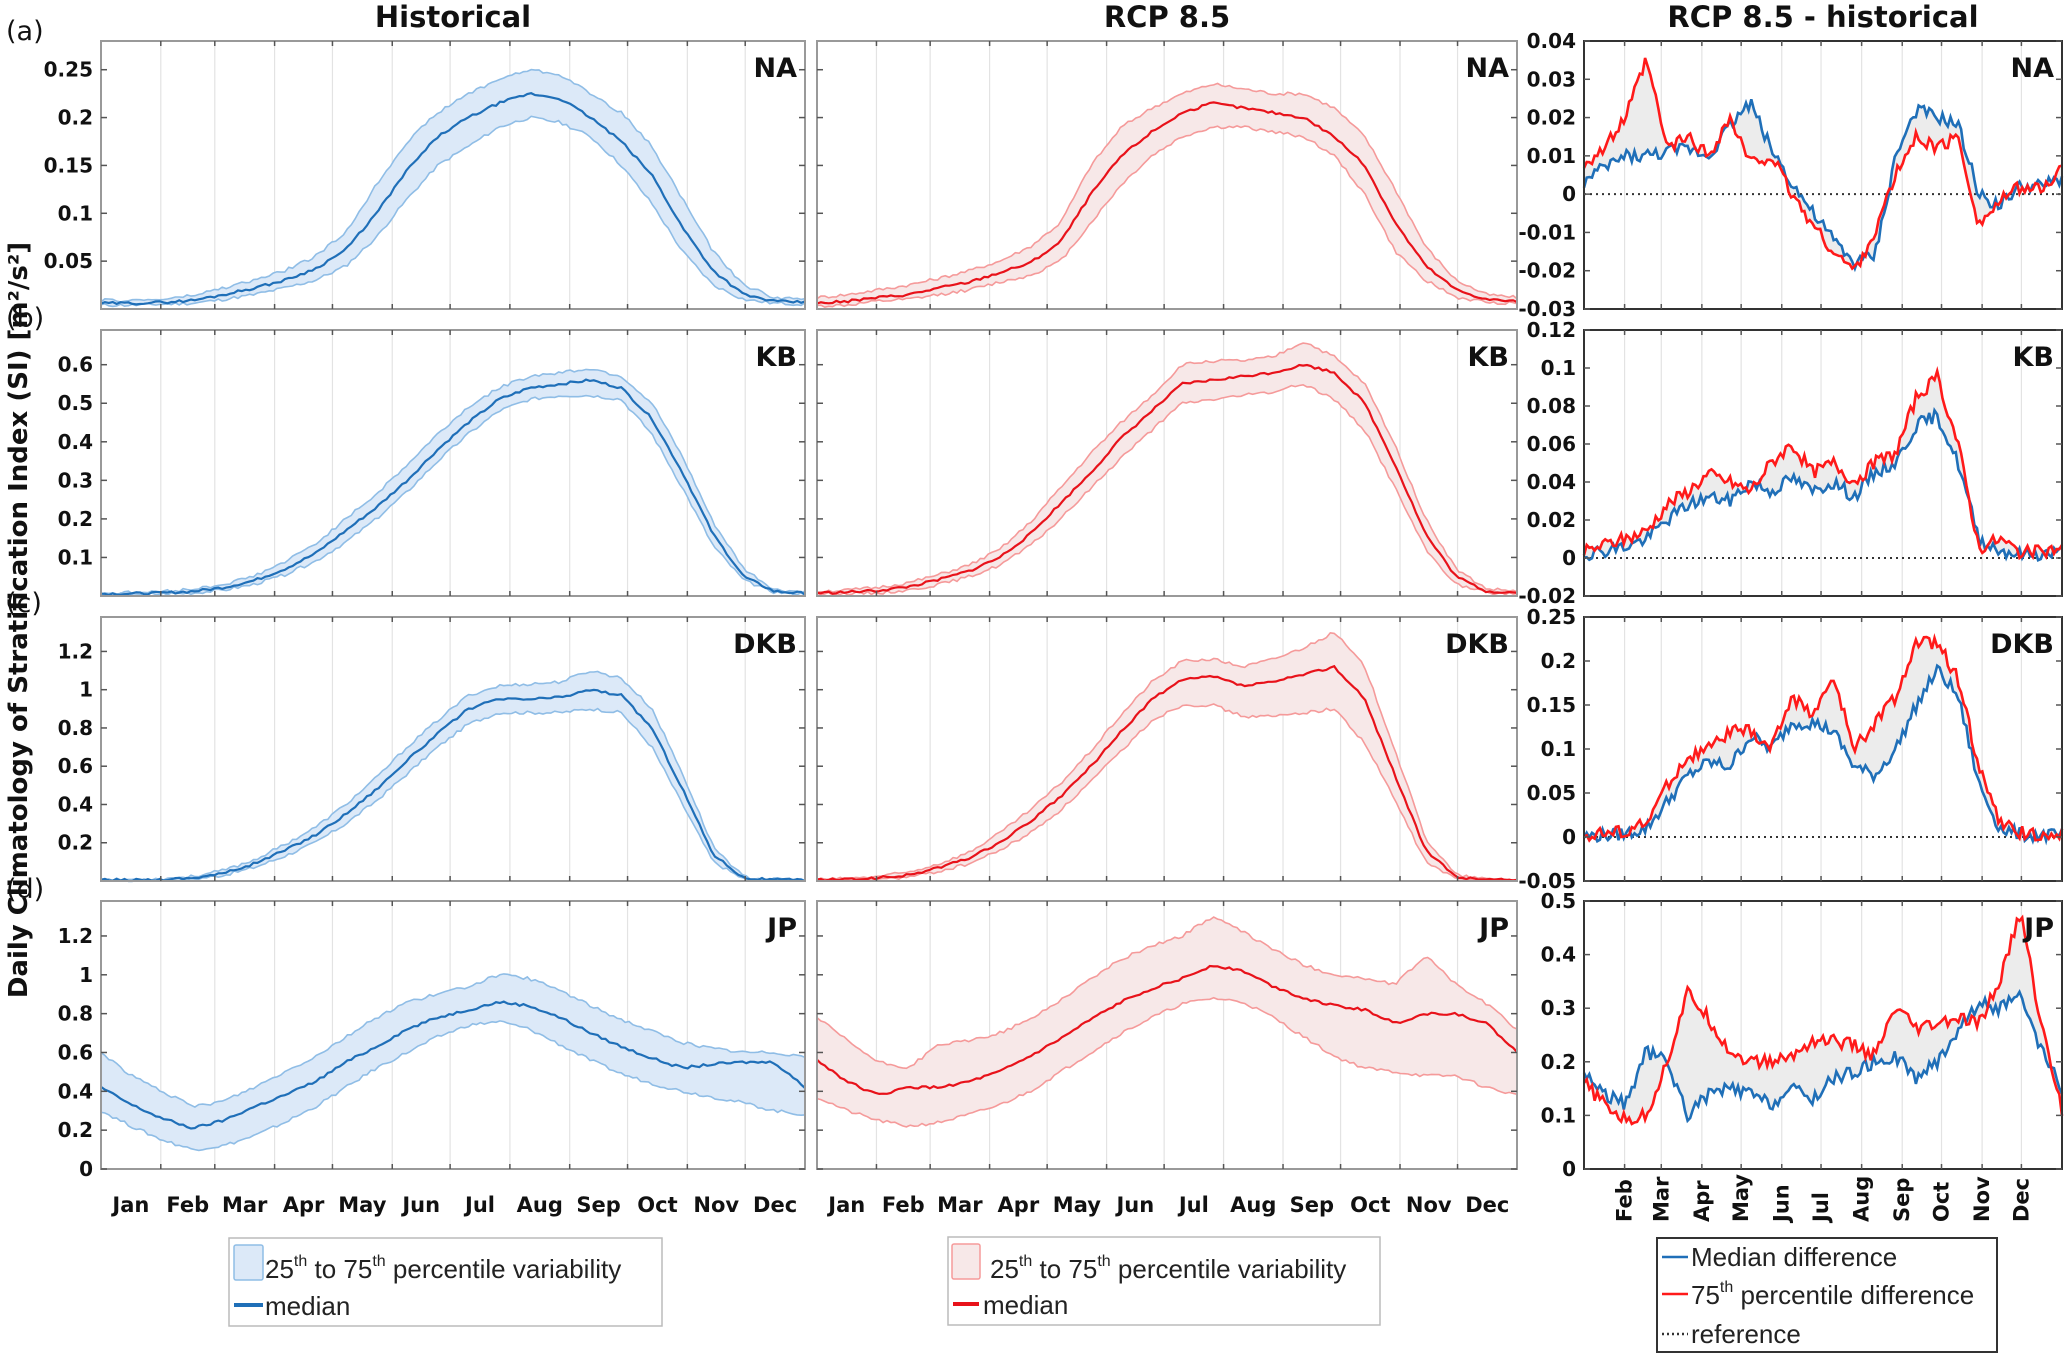  I want to click on month-labels-difference: Feb Mar Apr May Jun Jul Aug Sep Oct Nov Dec, so click(1823, 1199).